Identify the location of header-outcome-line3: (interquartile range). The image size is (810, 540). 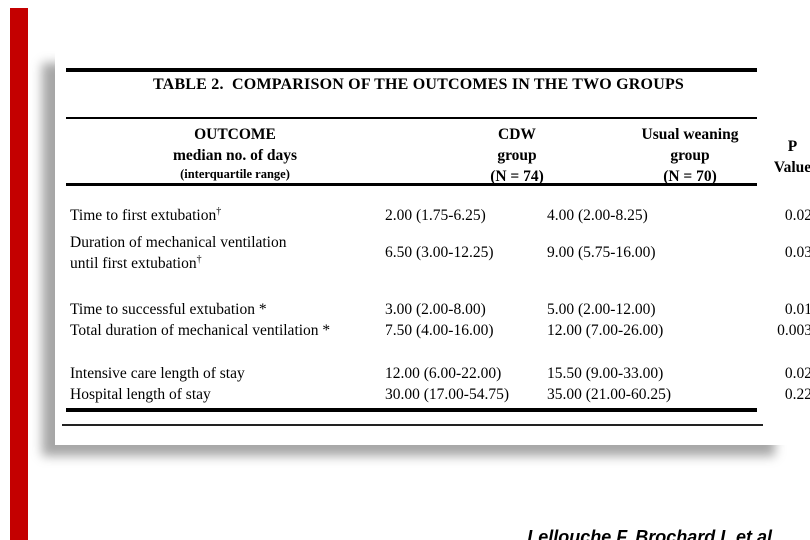
(235, 174).